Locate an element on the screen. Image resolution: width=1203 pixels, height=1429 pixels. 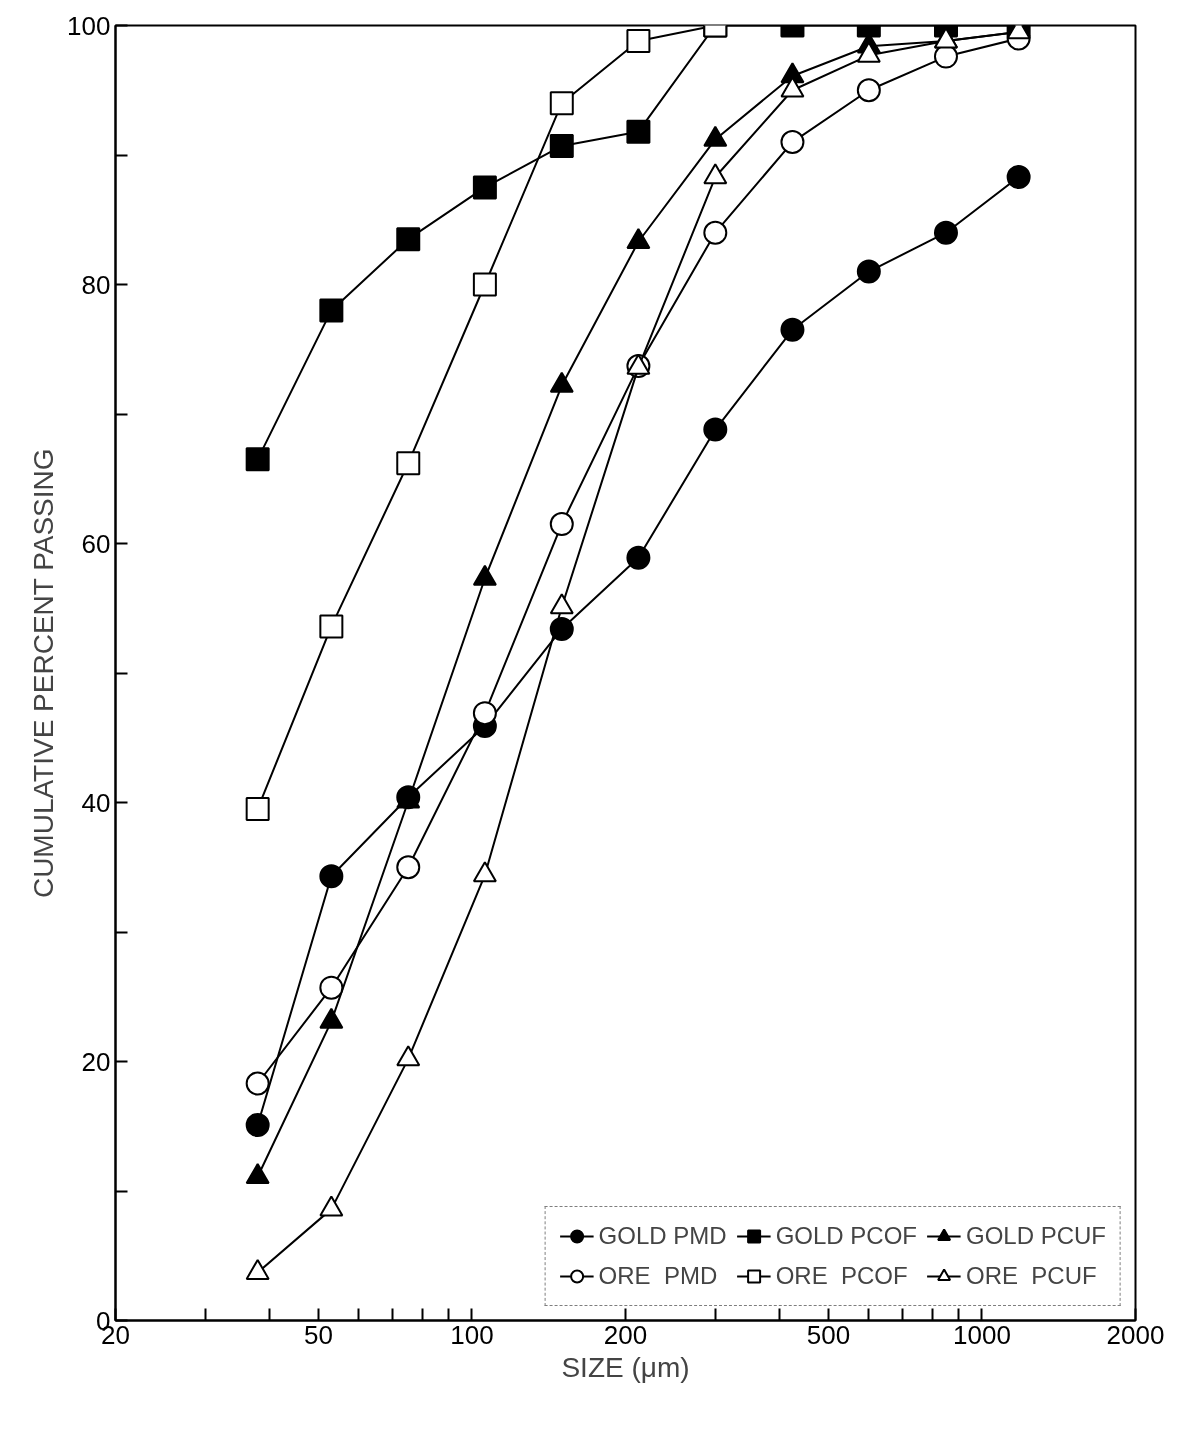
x-tick-label: 1000 is located at coordinates (982, 1334).